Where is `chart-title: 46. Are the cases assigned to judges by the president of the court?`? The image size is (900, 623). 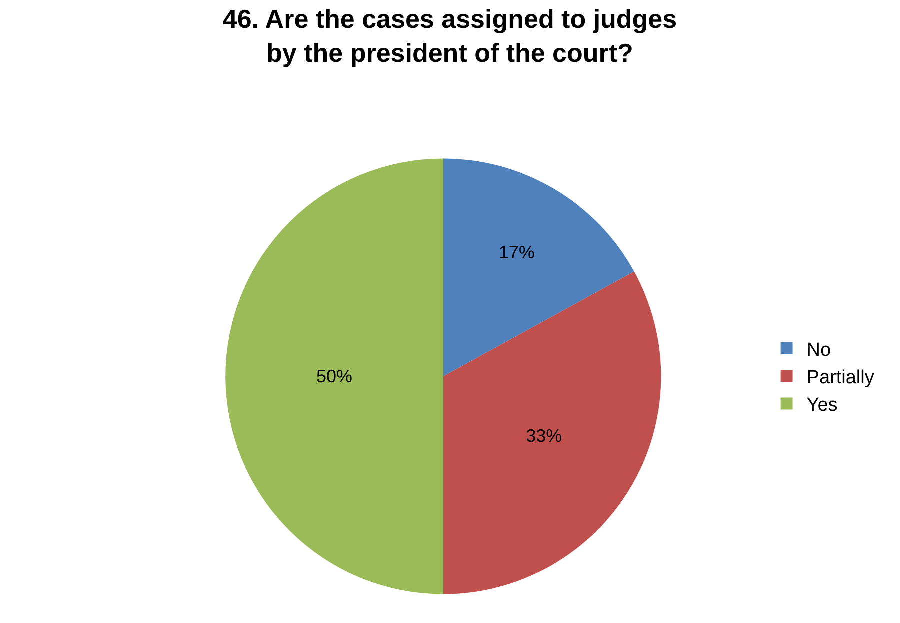
chart-title: 46. Are the cases assigned to judges by the president of the court? is located at coordinates (450, 36).